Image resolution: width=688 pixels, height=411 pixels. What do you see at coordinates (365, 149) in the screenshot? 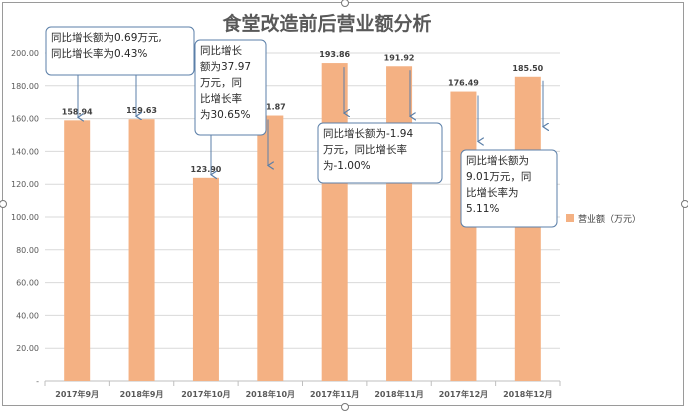
I see `callout-text: 万元，同比增长率` at bounding box center [365, 149].